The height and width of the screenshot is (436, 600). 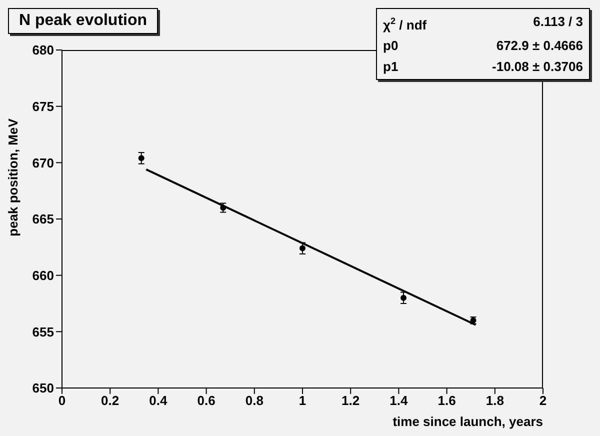 What do you see at coordinates (158, 400) in the screenshot?
I see `x-tick-label: 0.4` at bounding box center [158, 400].